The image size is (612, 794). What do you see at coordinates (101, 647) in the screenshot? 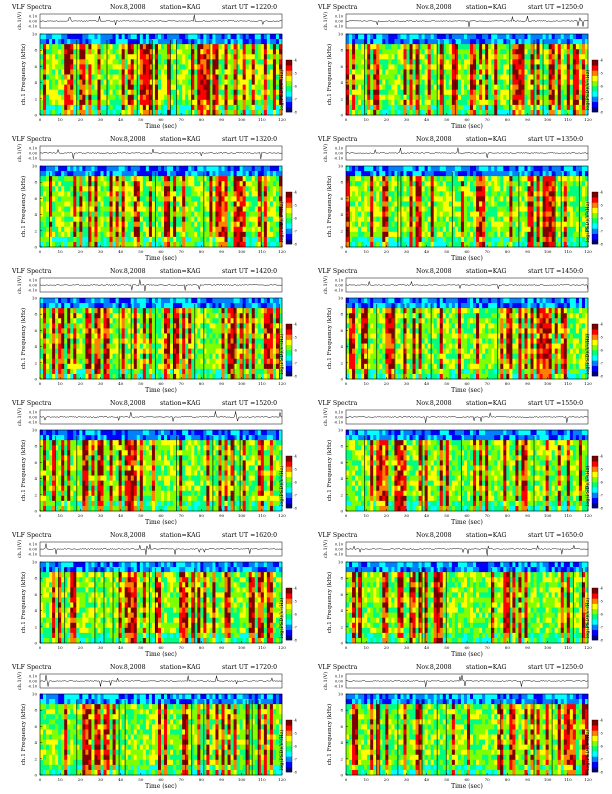
I see `x-tick-label: 30` at bounding box center [101, 647].